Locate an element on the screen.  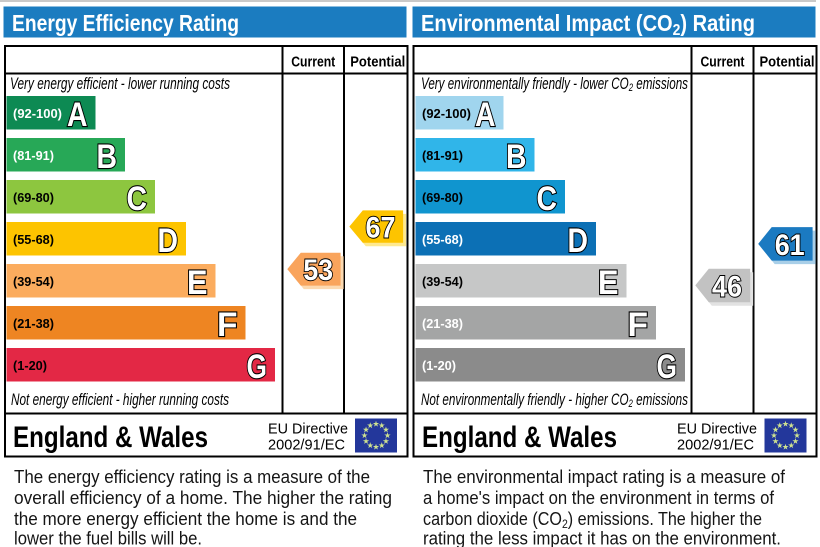
svg-text: Energy Efficiency Rating is located at coordinates (125, 23).